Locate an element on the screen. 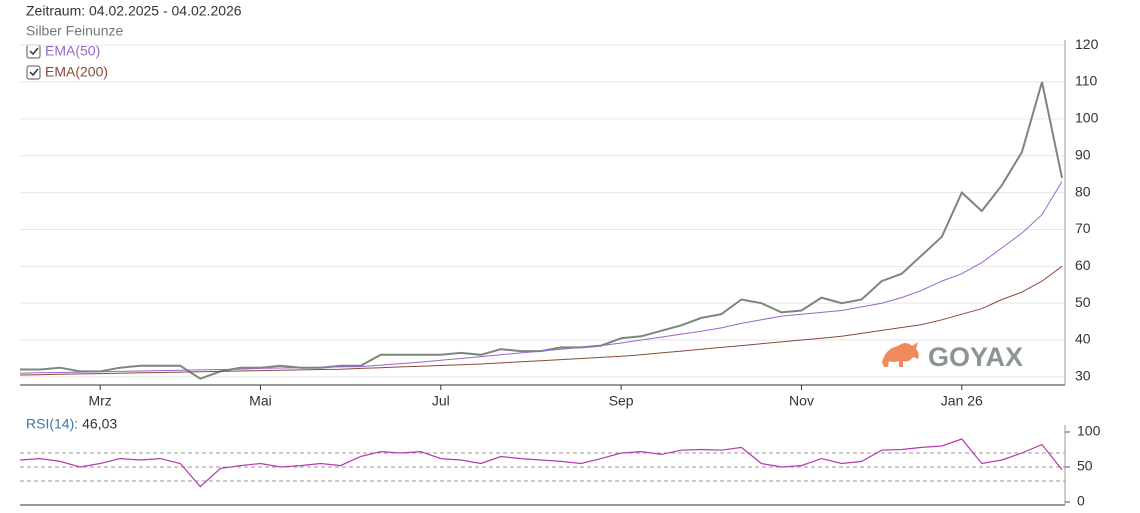 The height and width of the screenshot is (513, 1140). series-line is located at coordinates (541, 463).